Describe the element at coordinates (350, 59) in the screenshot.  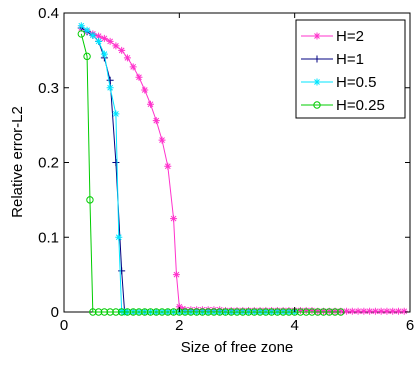
I see `legend-label: H=1` at that location.